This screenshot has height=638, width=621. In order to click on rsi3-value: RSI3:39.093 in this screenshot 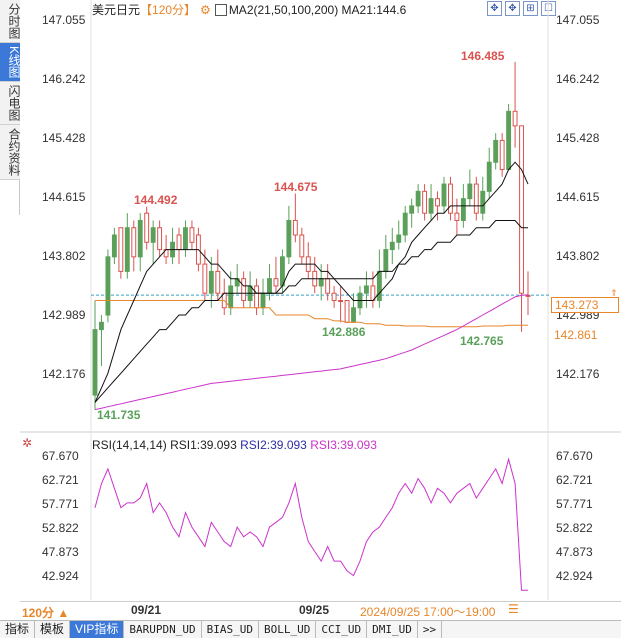, I will do `click(343, 445)`.